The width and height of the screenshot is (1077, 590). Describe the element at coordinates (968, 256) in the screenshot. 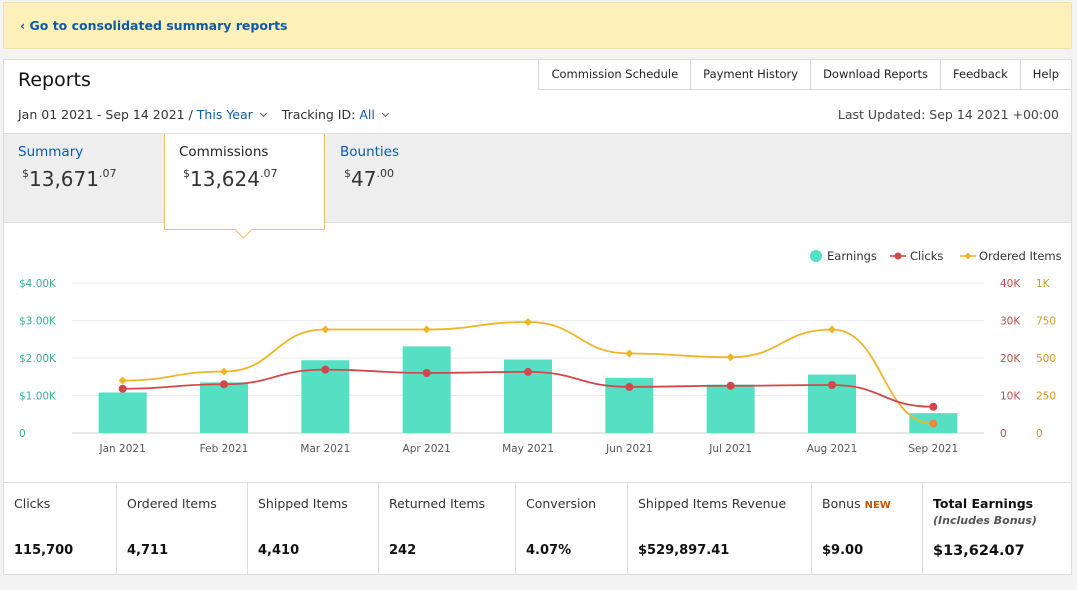

I see `legend-ordered-swatch` at that location.